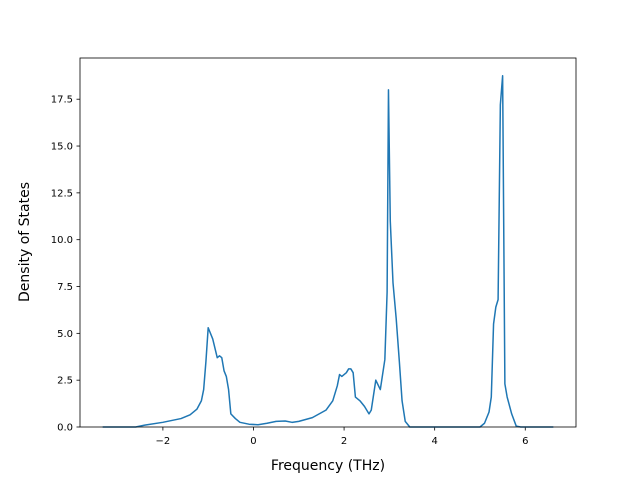 The image size is (640, 480). I want to click on x-axis-label: Frequency (THz), so click(328, 466).